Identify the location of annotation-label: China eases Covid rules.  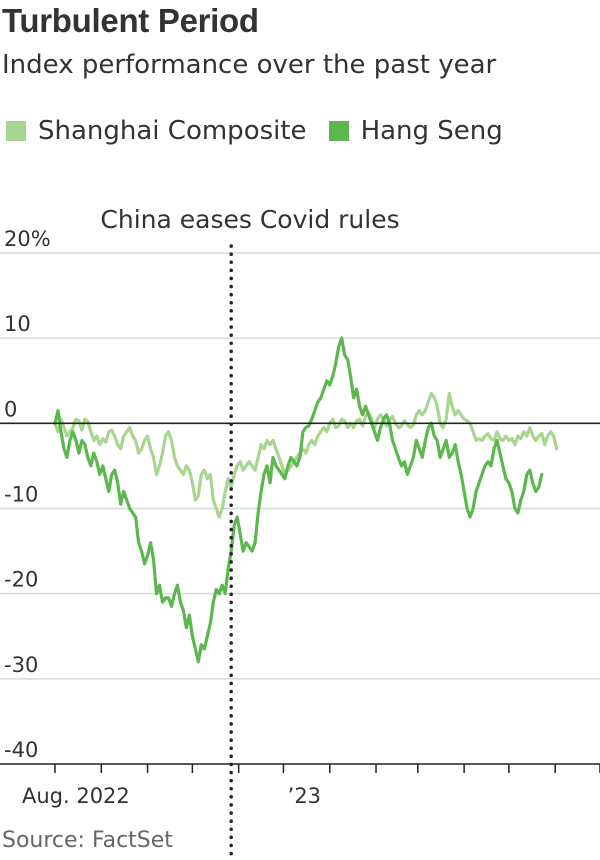
(249, 219).